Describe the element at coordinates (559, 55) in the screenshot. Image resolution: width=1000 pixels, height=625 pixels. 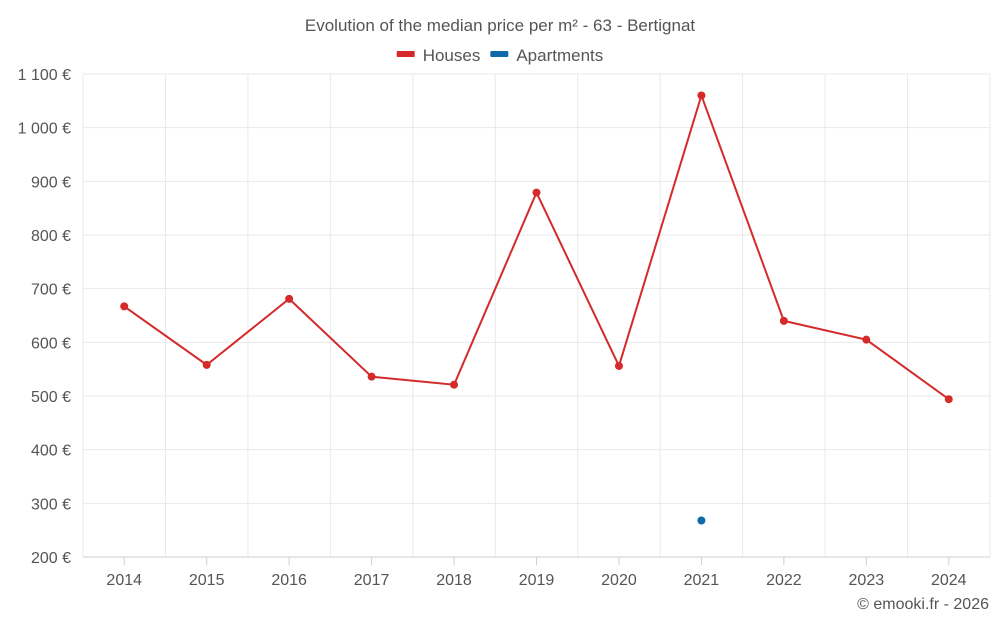
I see `legend-label: Apartments` at that location.